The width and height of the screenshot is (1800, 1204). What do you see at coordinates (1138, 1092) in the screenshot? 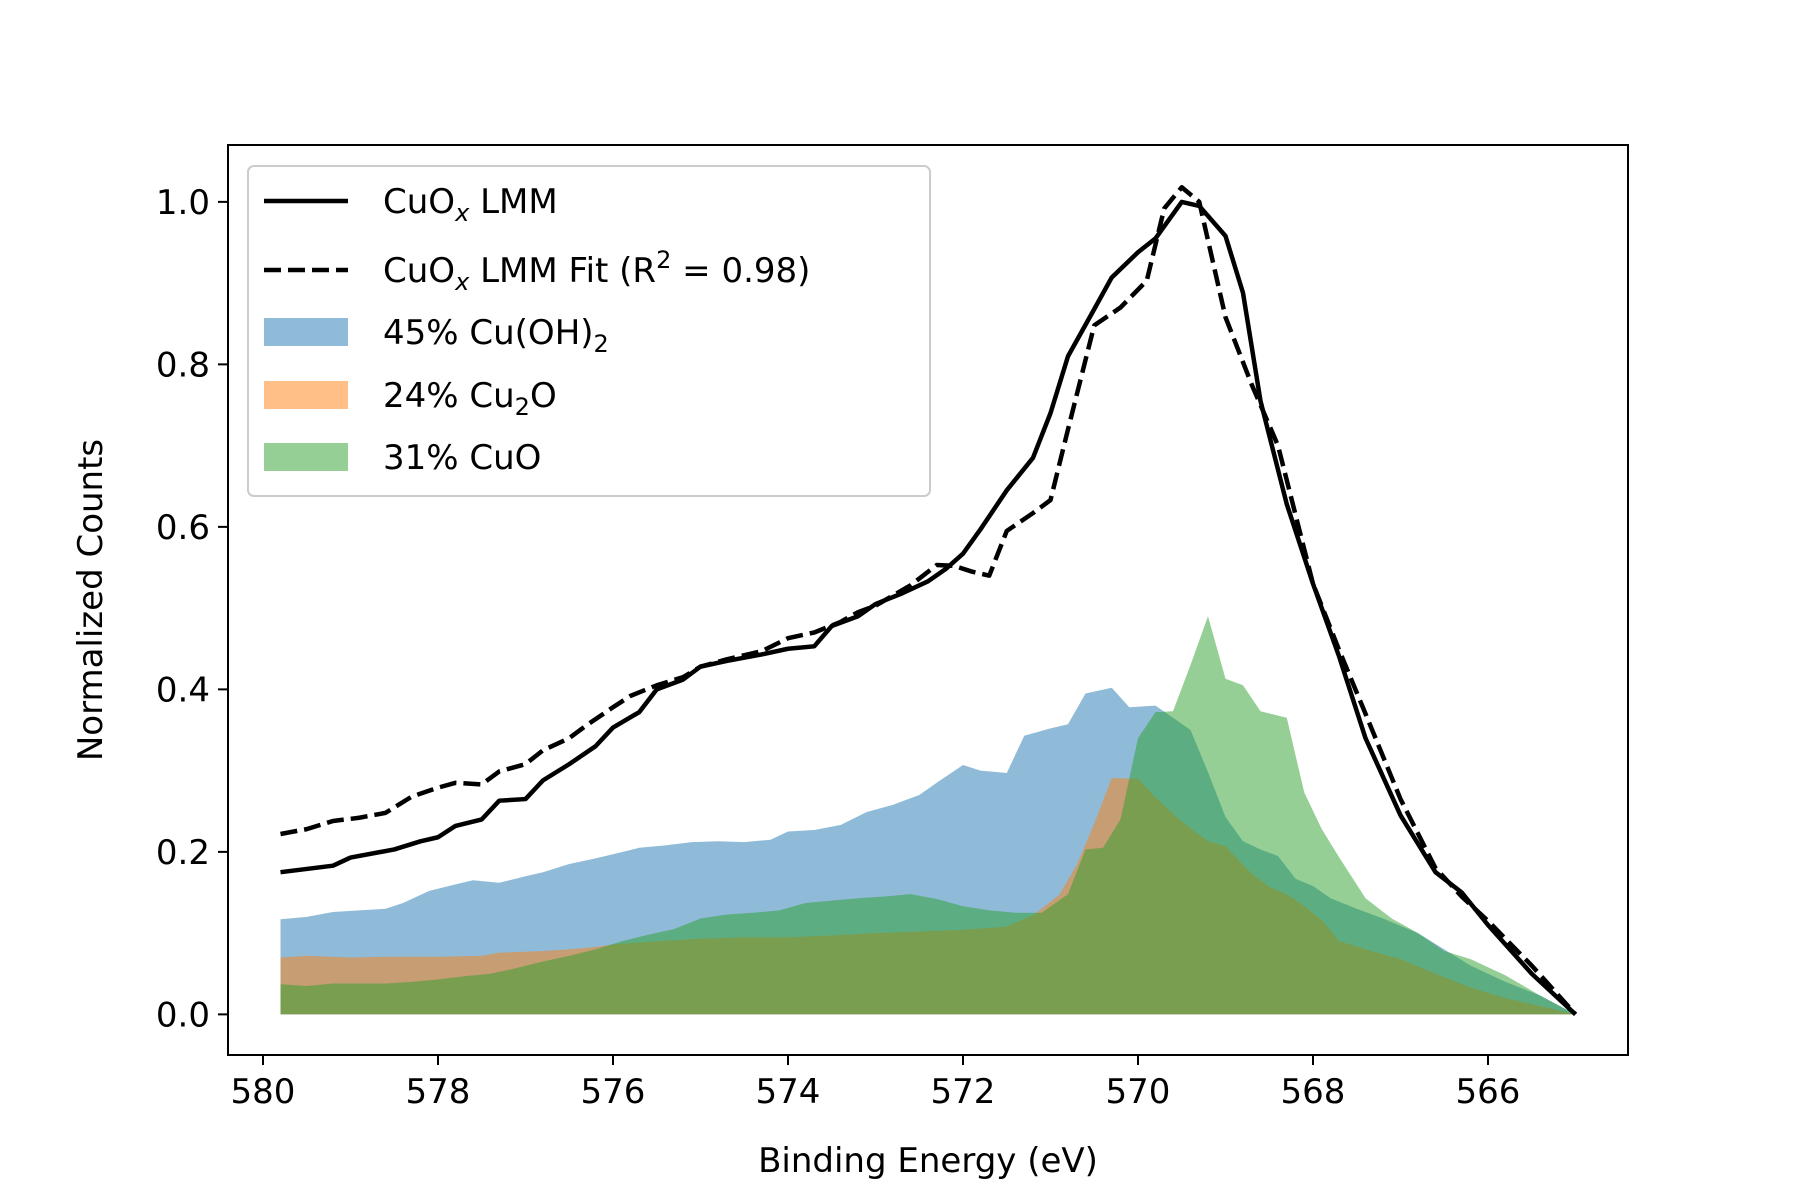
I see `x-tick-label: 570` at bounding box center [1138, 1092].